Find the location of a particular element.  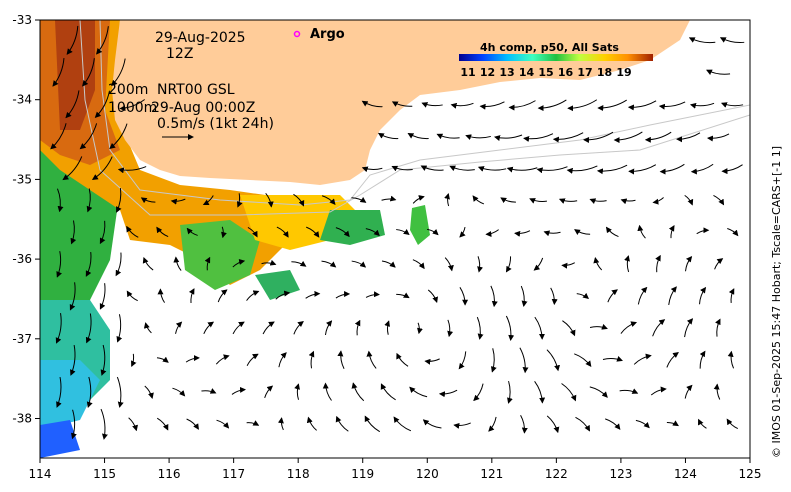

depth-bottom-label: 1000m is located at coordinates (132, 108).